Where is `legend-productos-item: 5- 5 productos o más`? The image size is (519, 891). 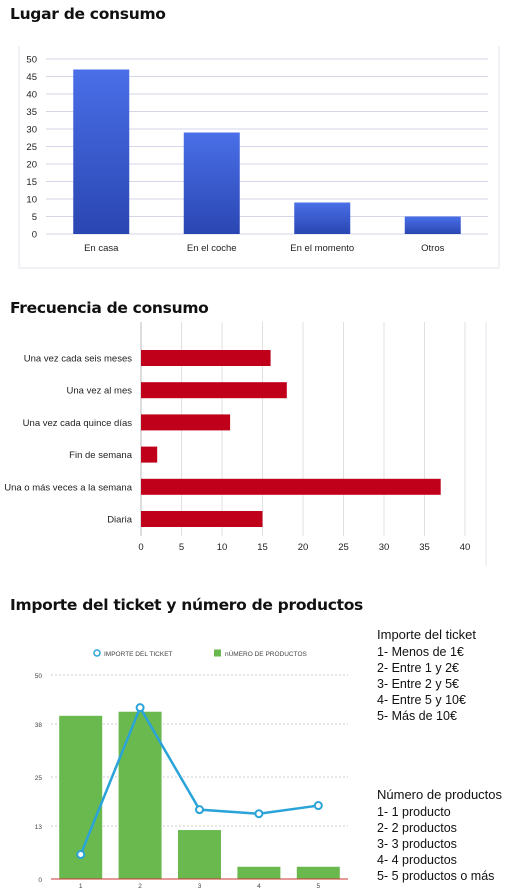
legend-productos-item: 5- 5 productos o más is located at coordinates (436, 876).